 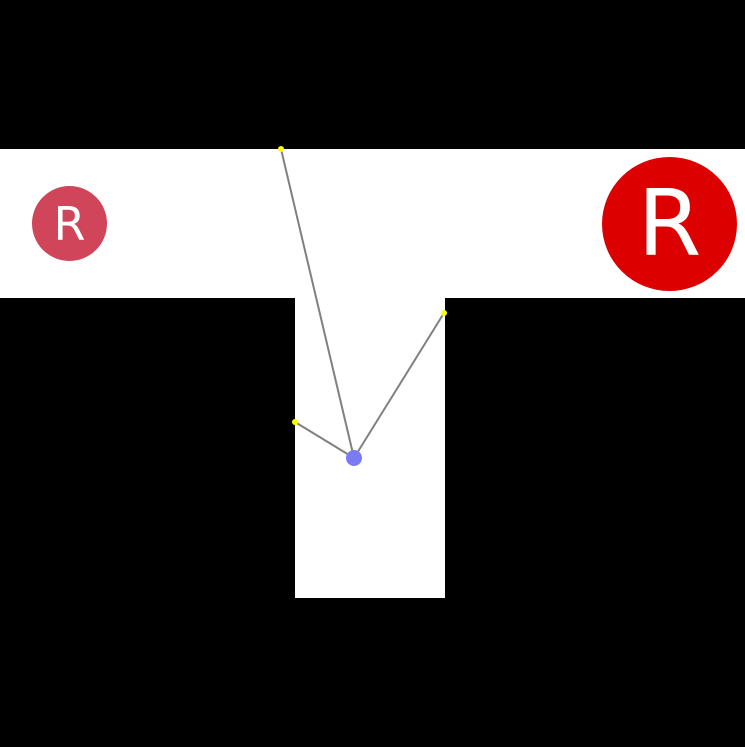 I want to click on agent, so click(x=354, y=458).